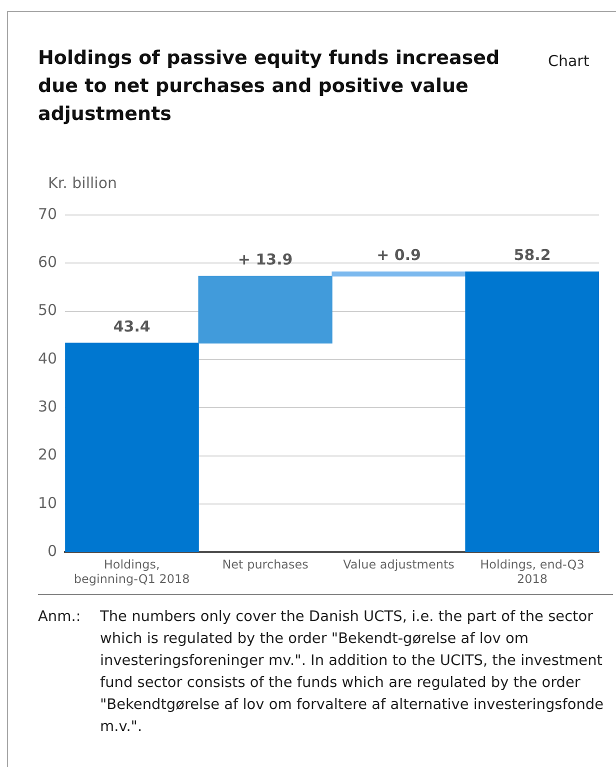 This screenshot has height=767, width=616. What do you see at coordinates (48, 503) in the screenshot?
I see `y-tick-label: 10` at bounding box center [48, 503].